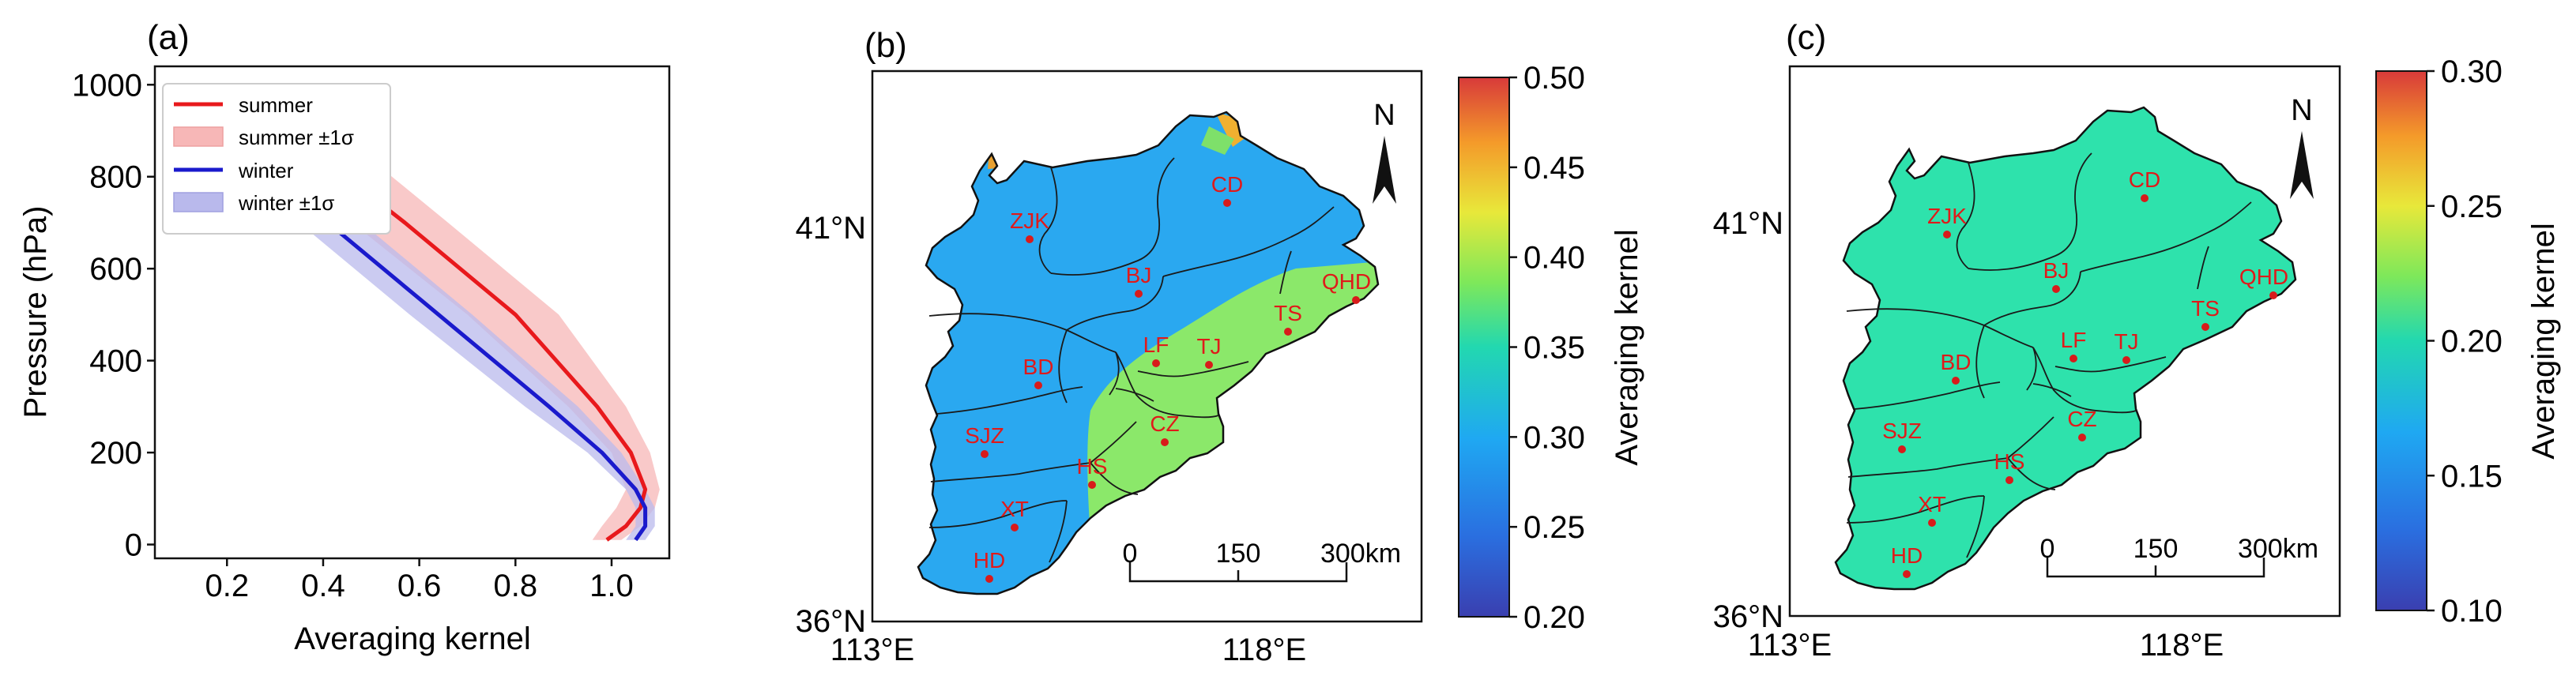 The image size is (2576, 691). I want to click on legend: summer summer ±1σ winter winter ±1σ, so click(276, 159).